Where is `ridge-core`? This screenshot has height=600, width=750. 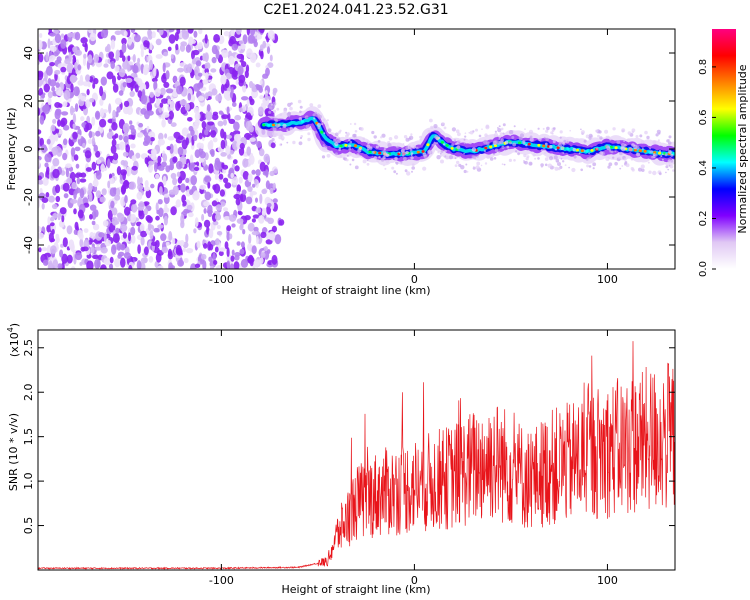 ridge-core is located at coordinates (616, 148).